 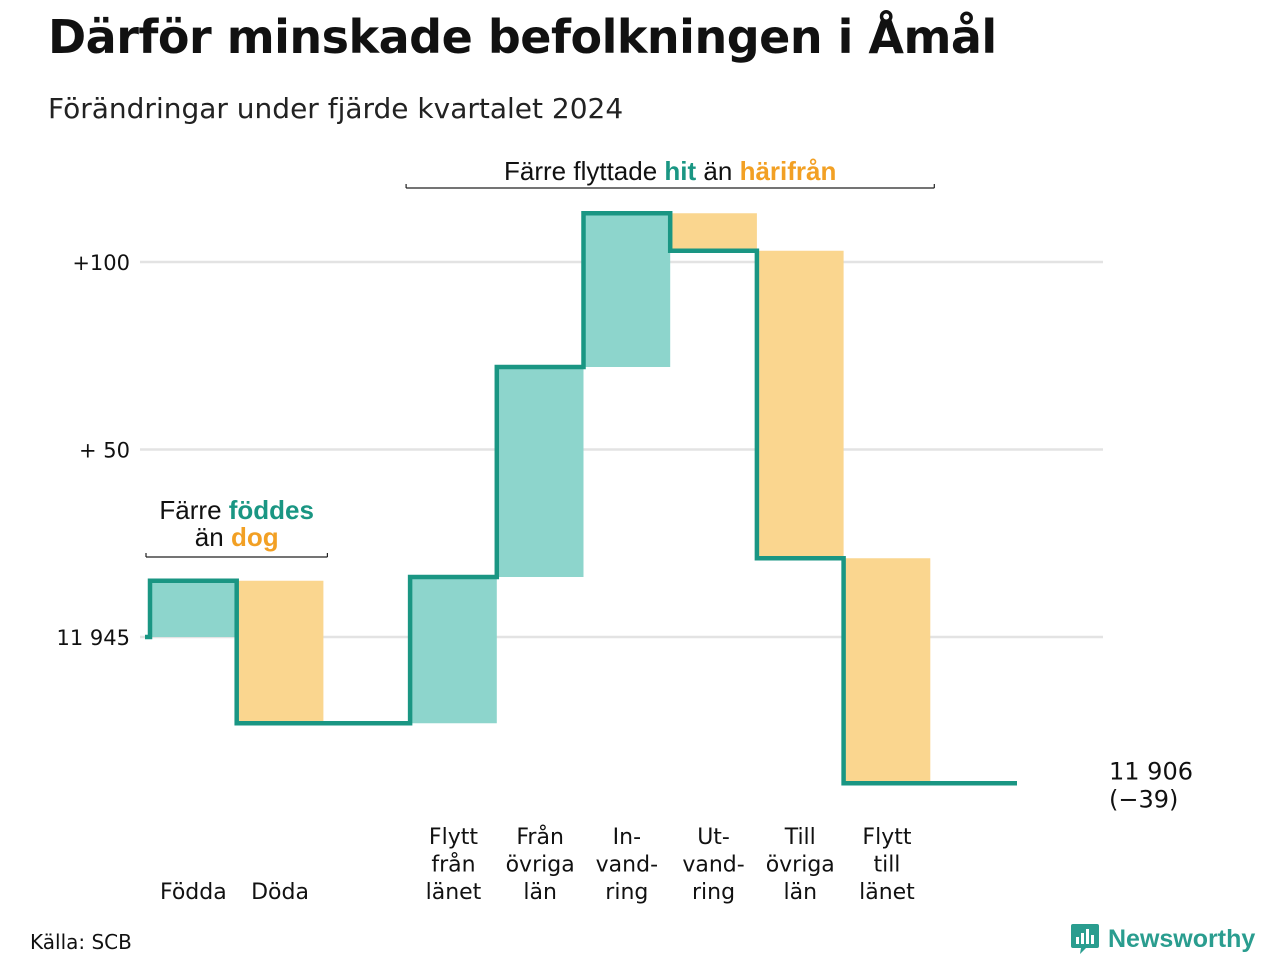 I want to click on category-label-1-0: Döda, so click(x=280, y=892).